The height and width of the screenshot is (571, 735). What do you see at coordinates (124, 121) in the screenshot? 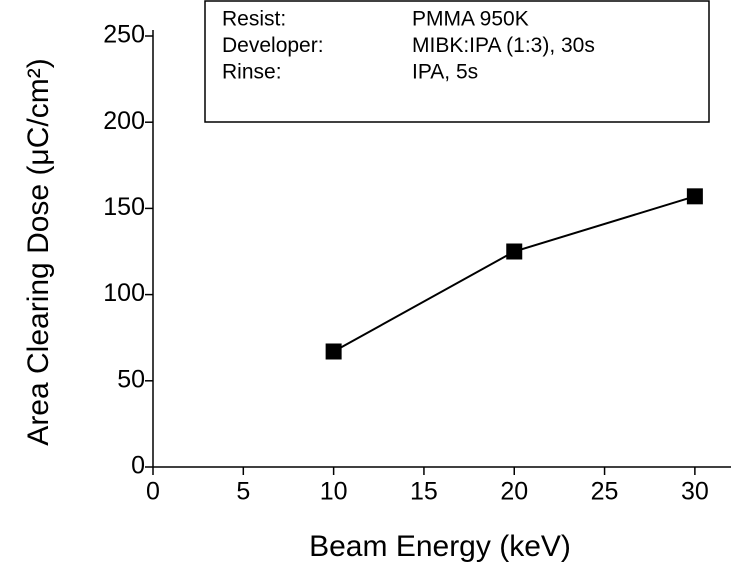
I see `y-tick-label: 200` at bounding box center [124, 121].